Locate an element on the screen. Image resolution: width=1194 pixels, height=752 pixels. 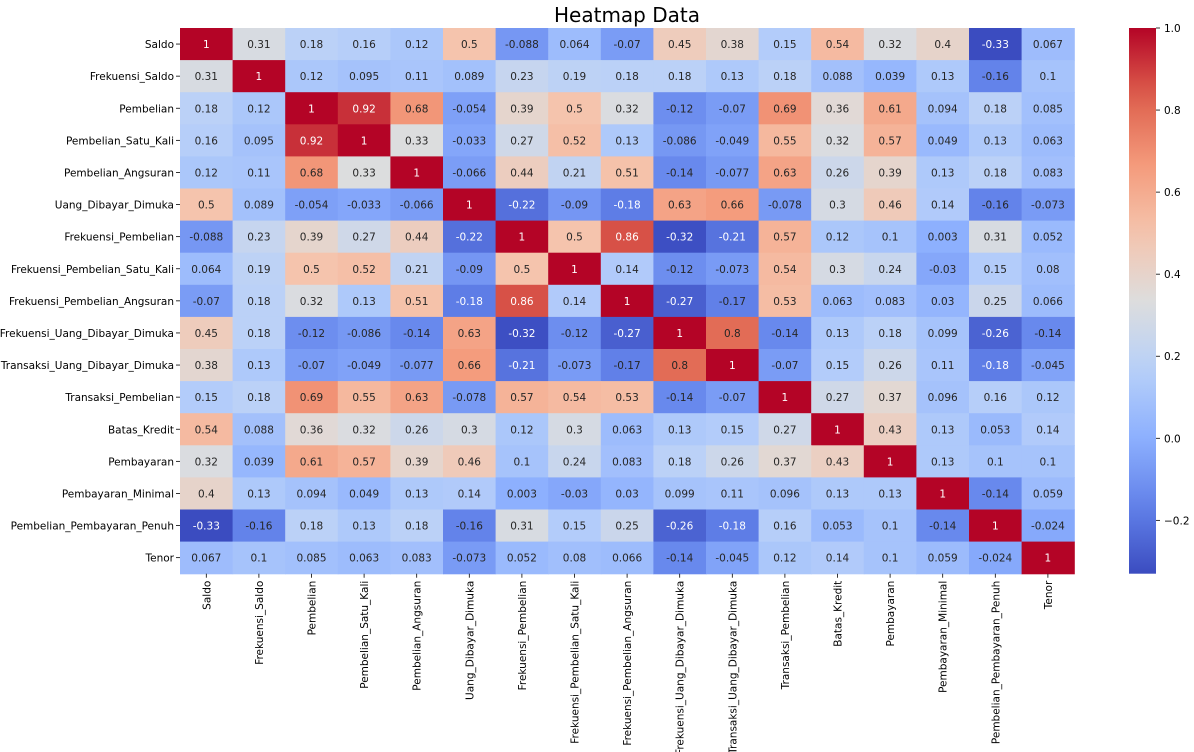
cell-value-label: 0.5 is located at coordinates (311, 270).